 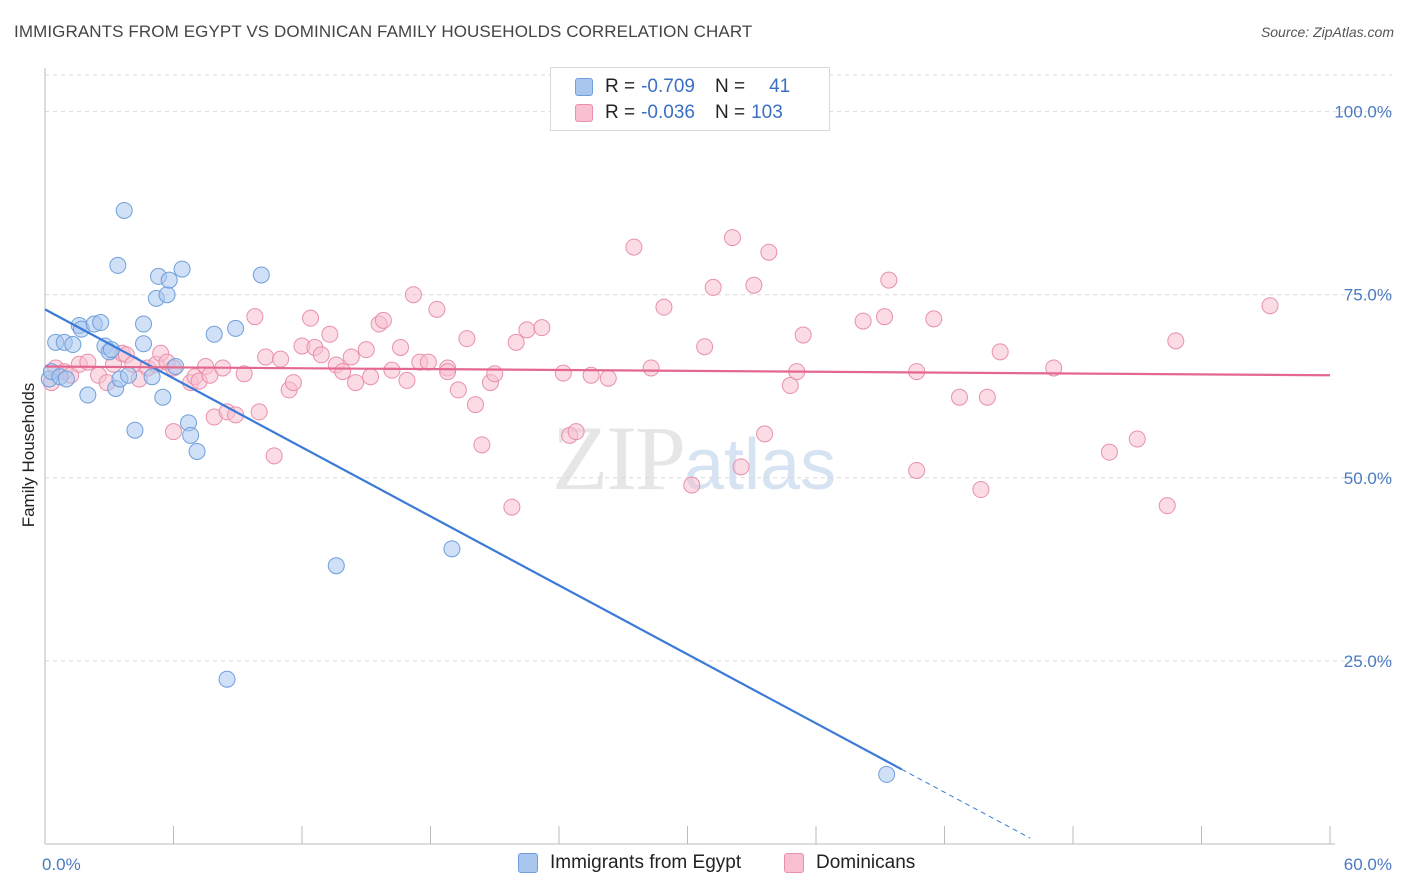 What do you see at coordinates (668, 86) in the screenshot?
I see `legend-r-value: -0.709` at bounding box center [668, 86].